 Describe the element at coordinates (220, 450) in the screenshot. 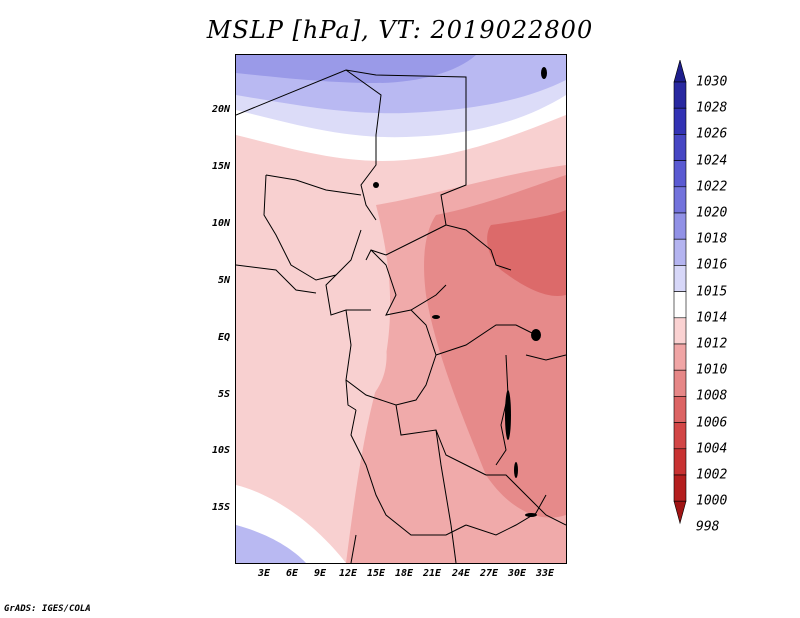

I see `lat-label-10s: 10S` at that location.